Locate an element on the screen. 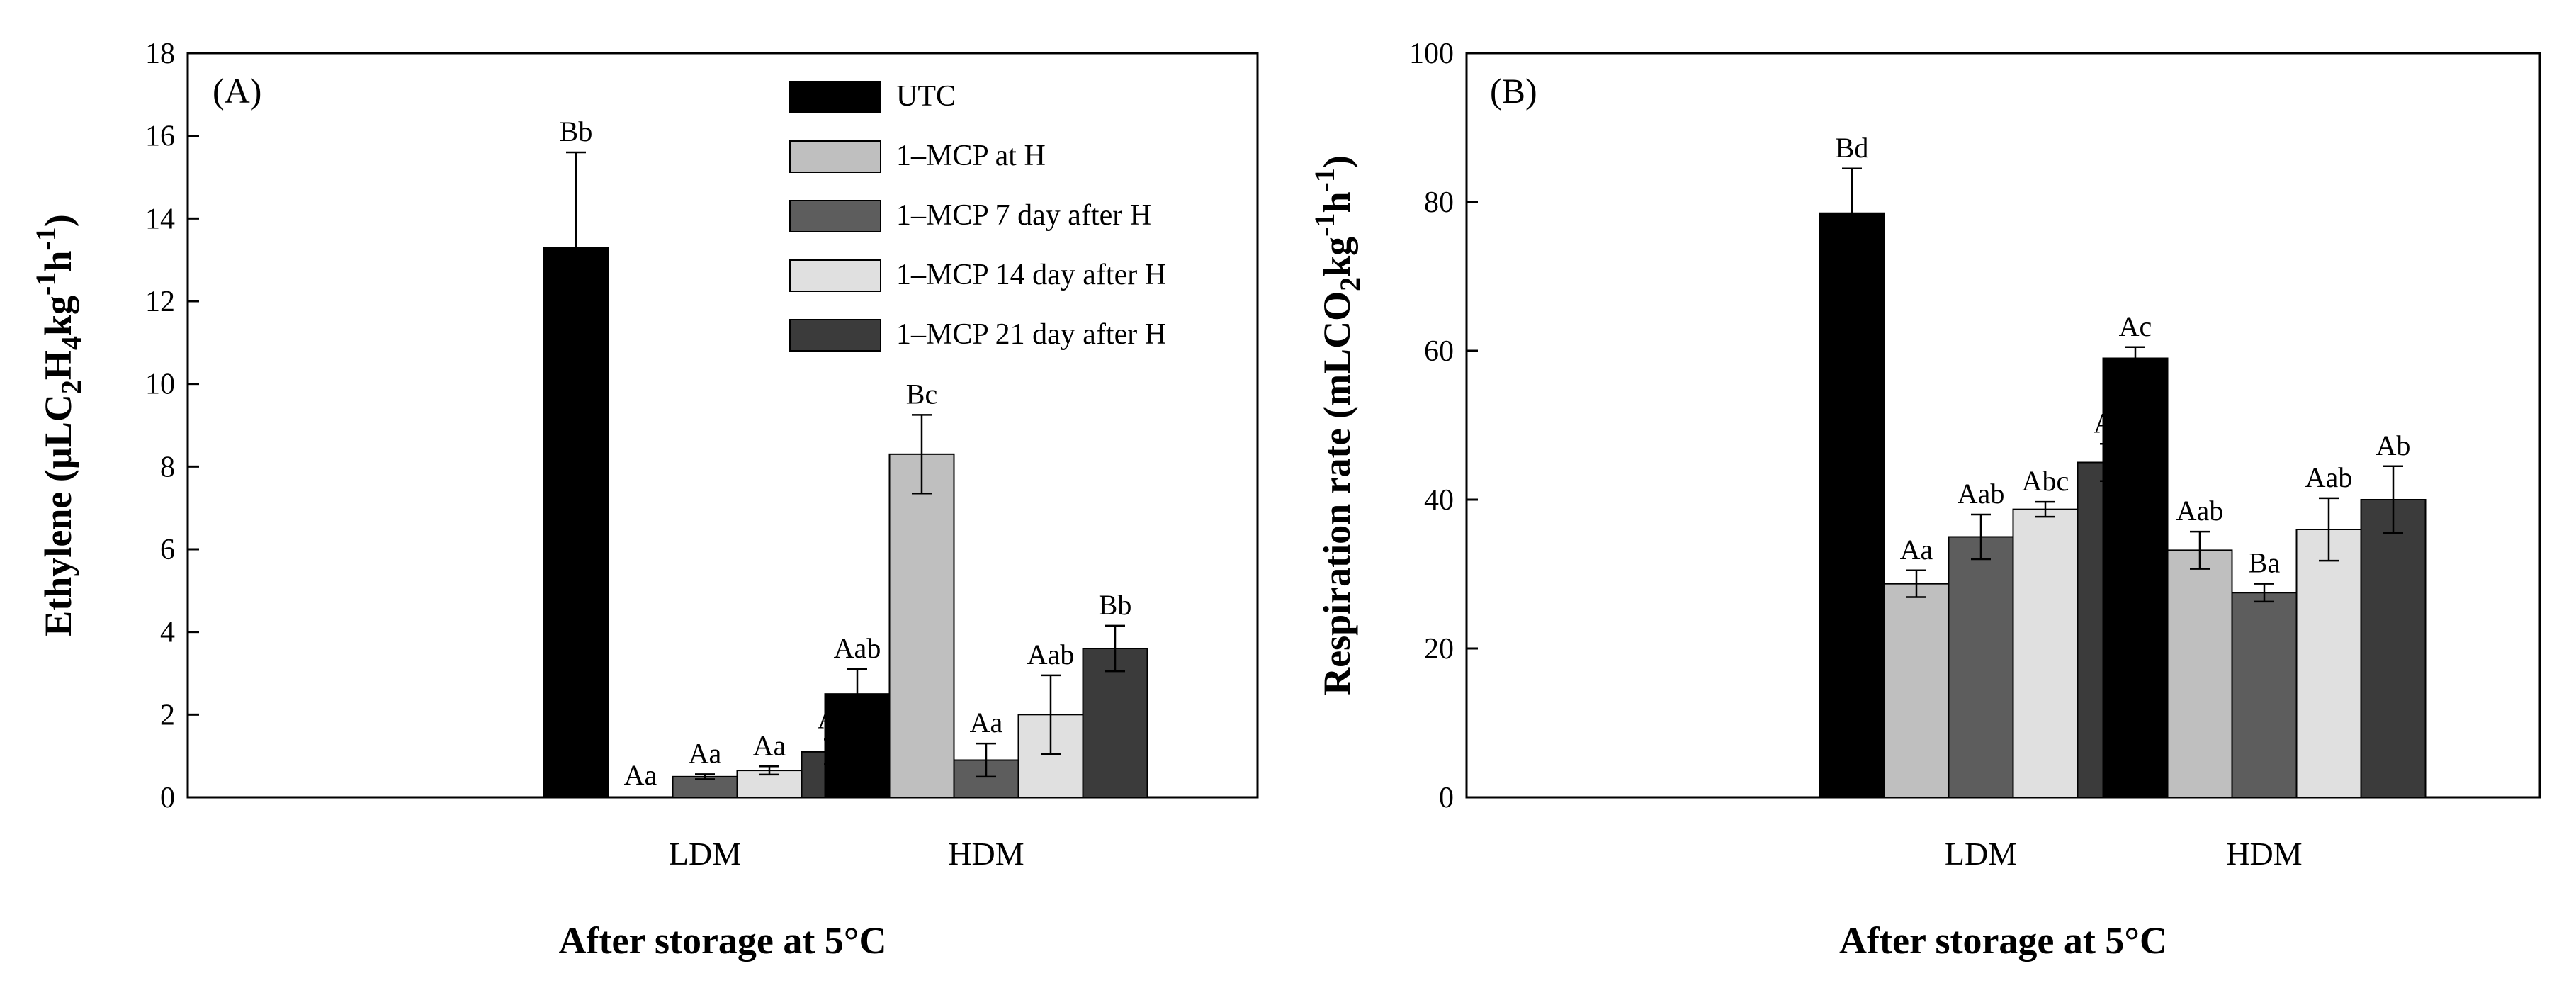 The height and width of the screenshot is (983, 2576). y-tick-label: 8 is located at coordinates (167, 467).